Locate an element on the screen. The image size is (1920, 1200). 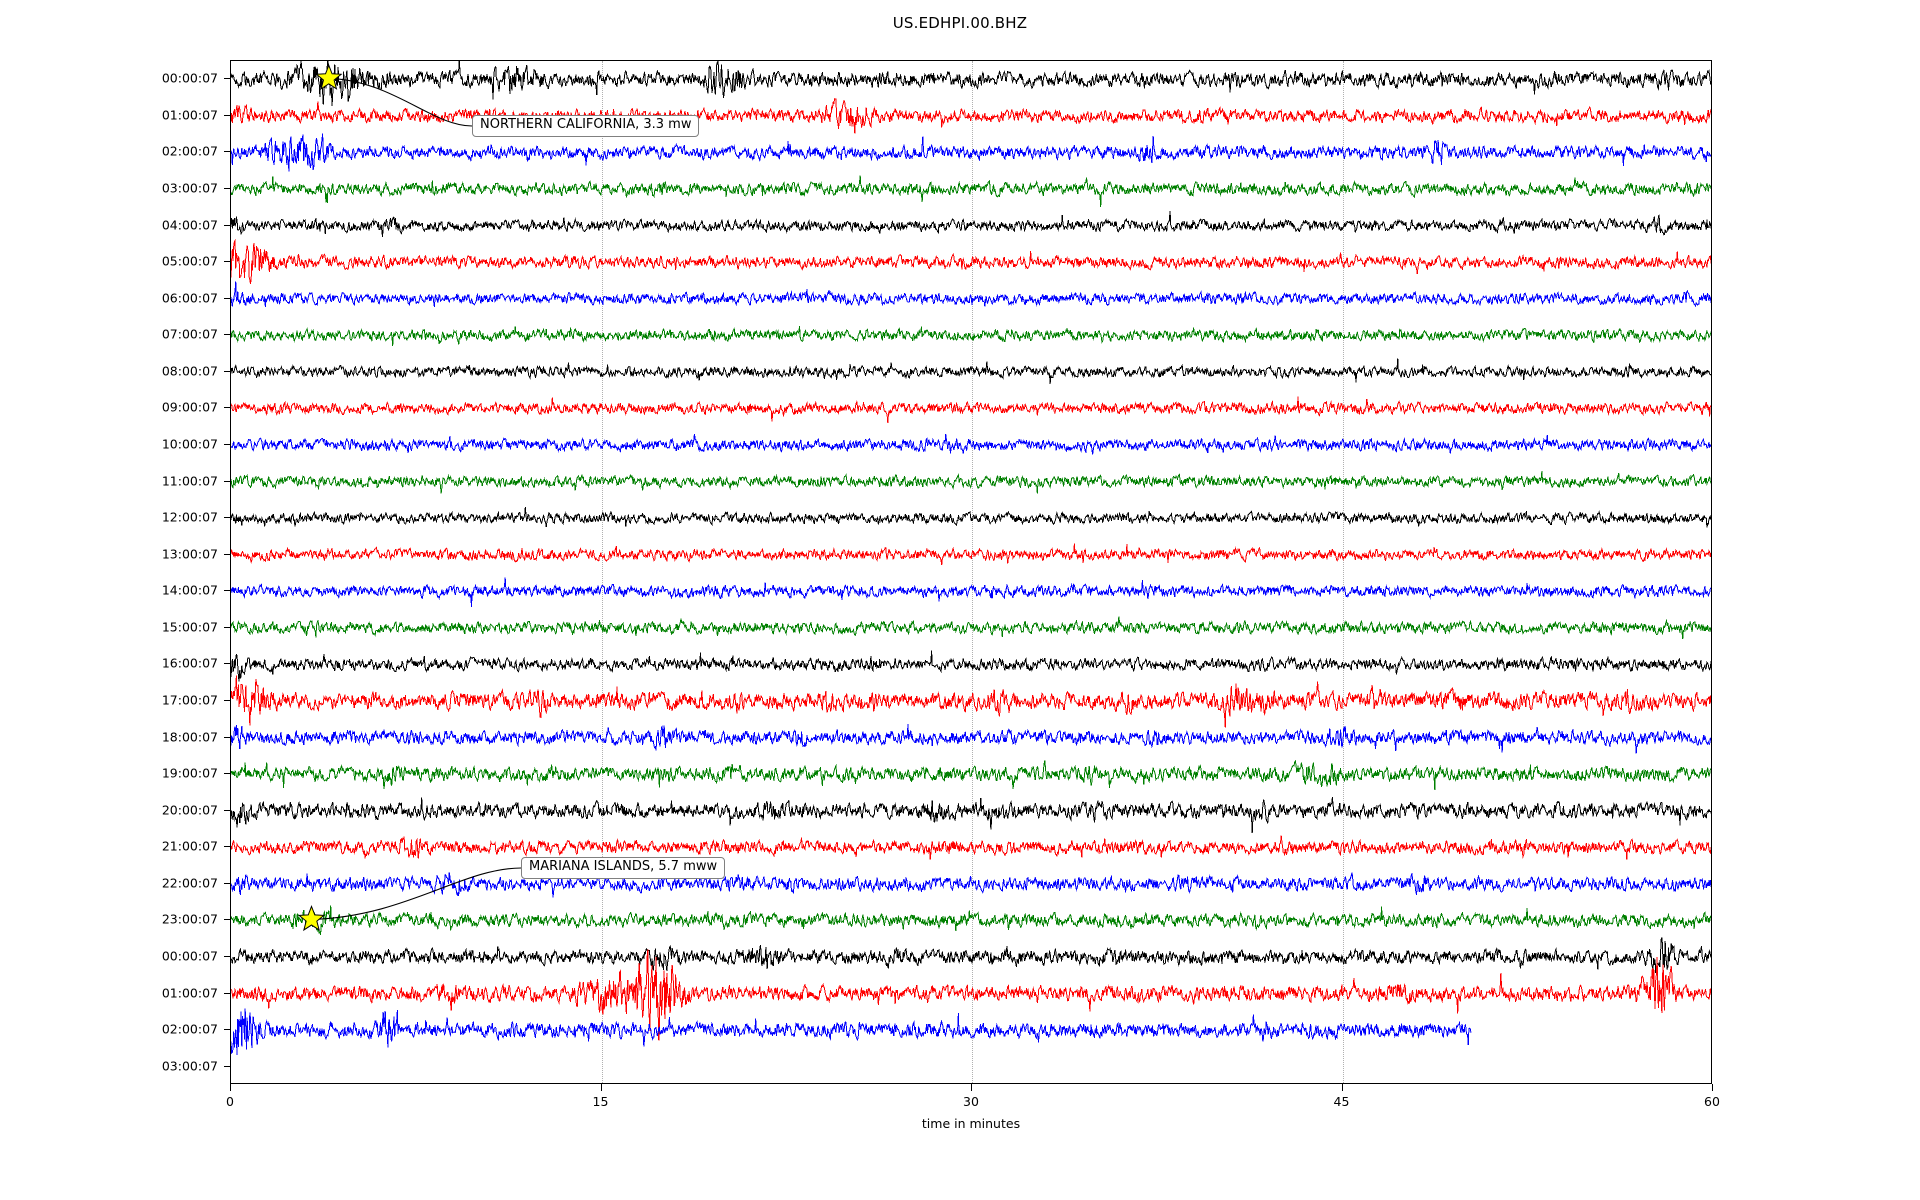
y-tick-label: 05:00:07 is located at coordinates (189, 261).